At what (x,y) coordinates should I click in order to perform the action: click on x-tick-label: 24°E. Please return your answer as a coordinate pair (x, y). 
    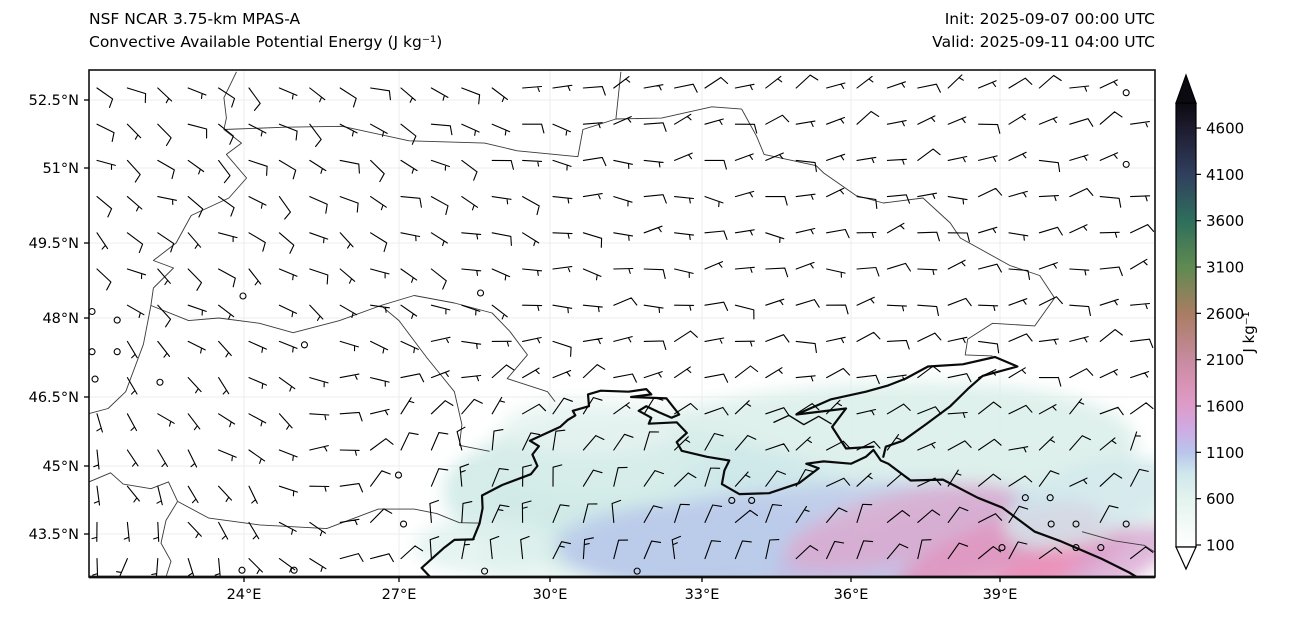
    Looking at the image, I should click on (244, 595).